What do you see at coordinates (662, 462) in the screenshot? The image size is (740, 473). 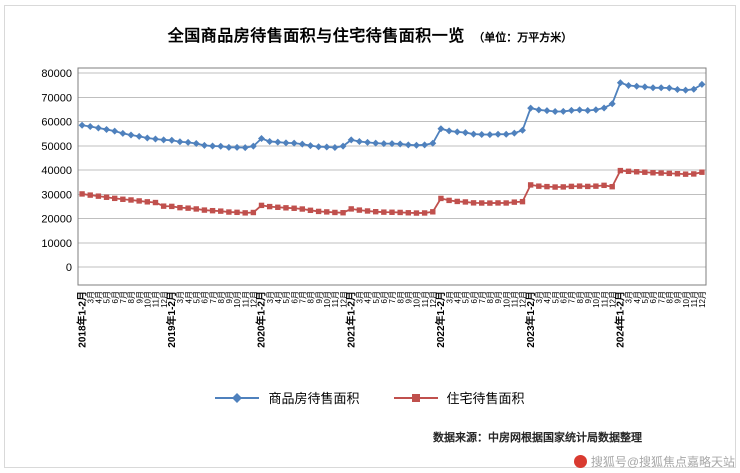 I see `watermark-text: 搜狐号@搜狐焦点嘉略天站` at bounding box center [662, 462].